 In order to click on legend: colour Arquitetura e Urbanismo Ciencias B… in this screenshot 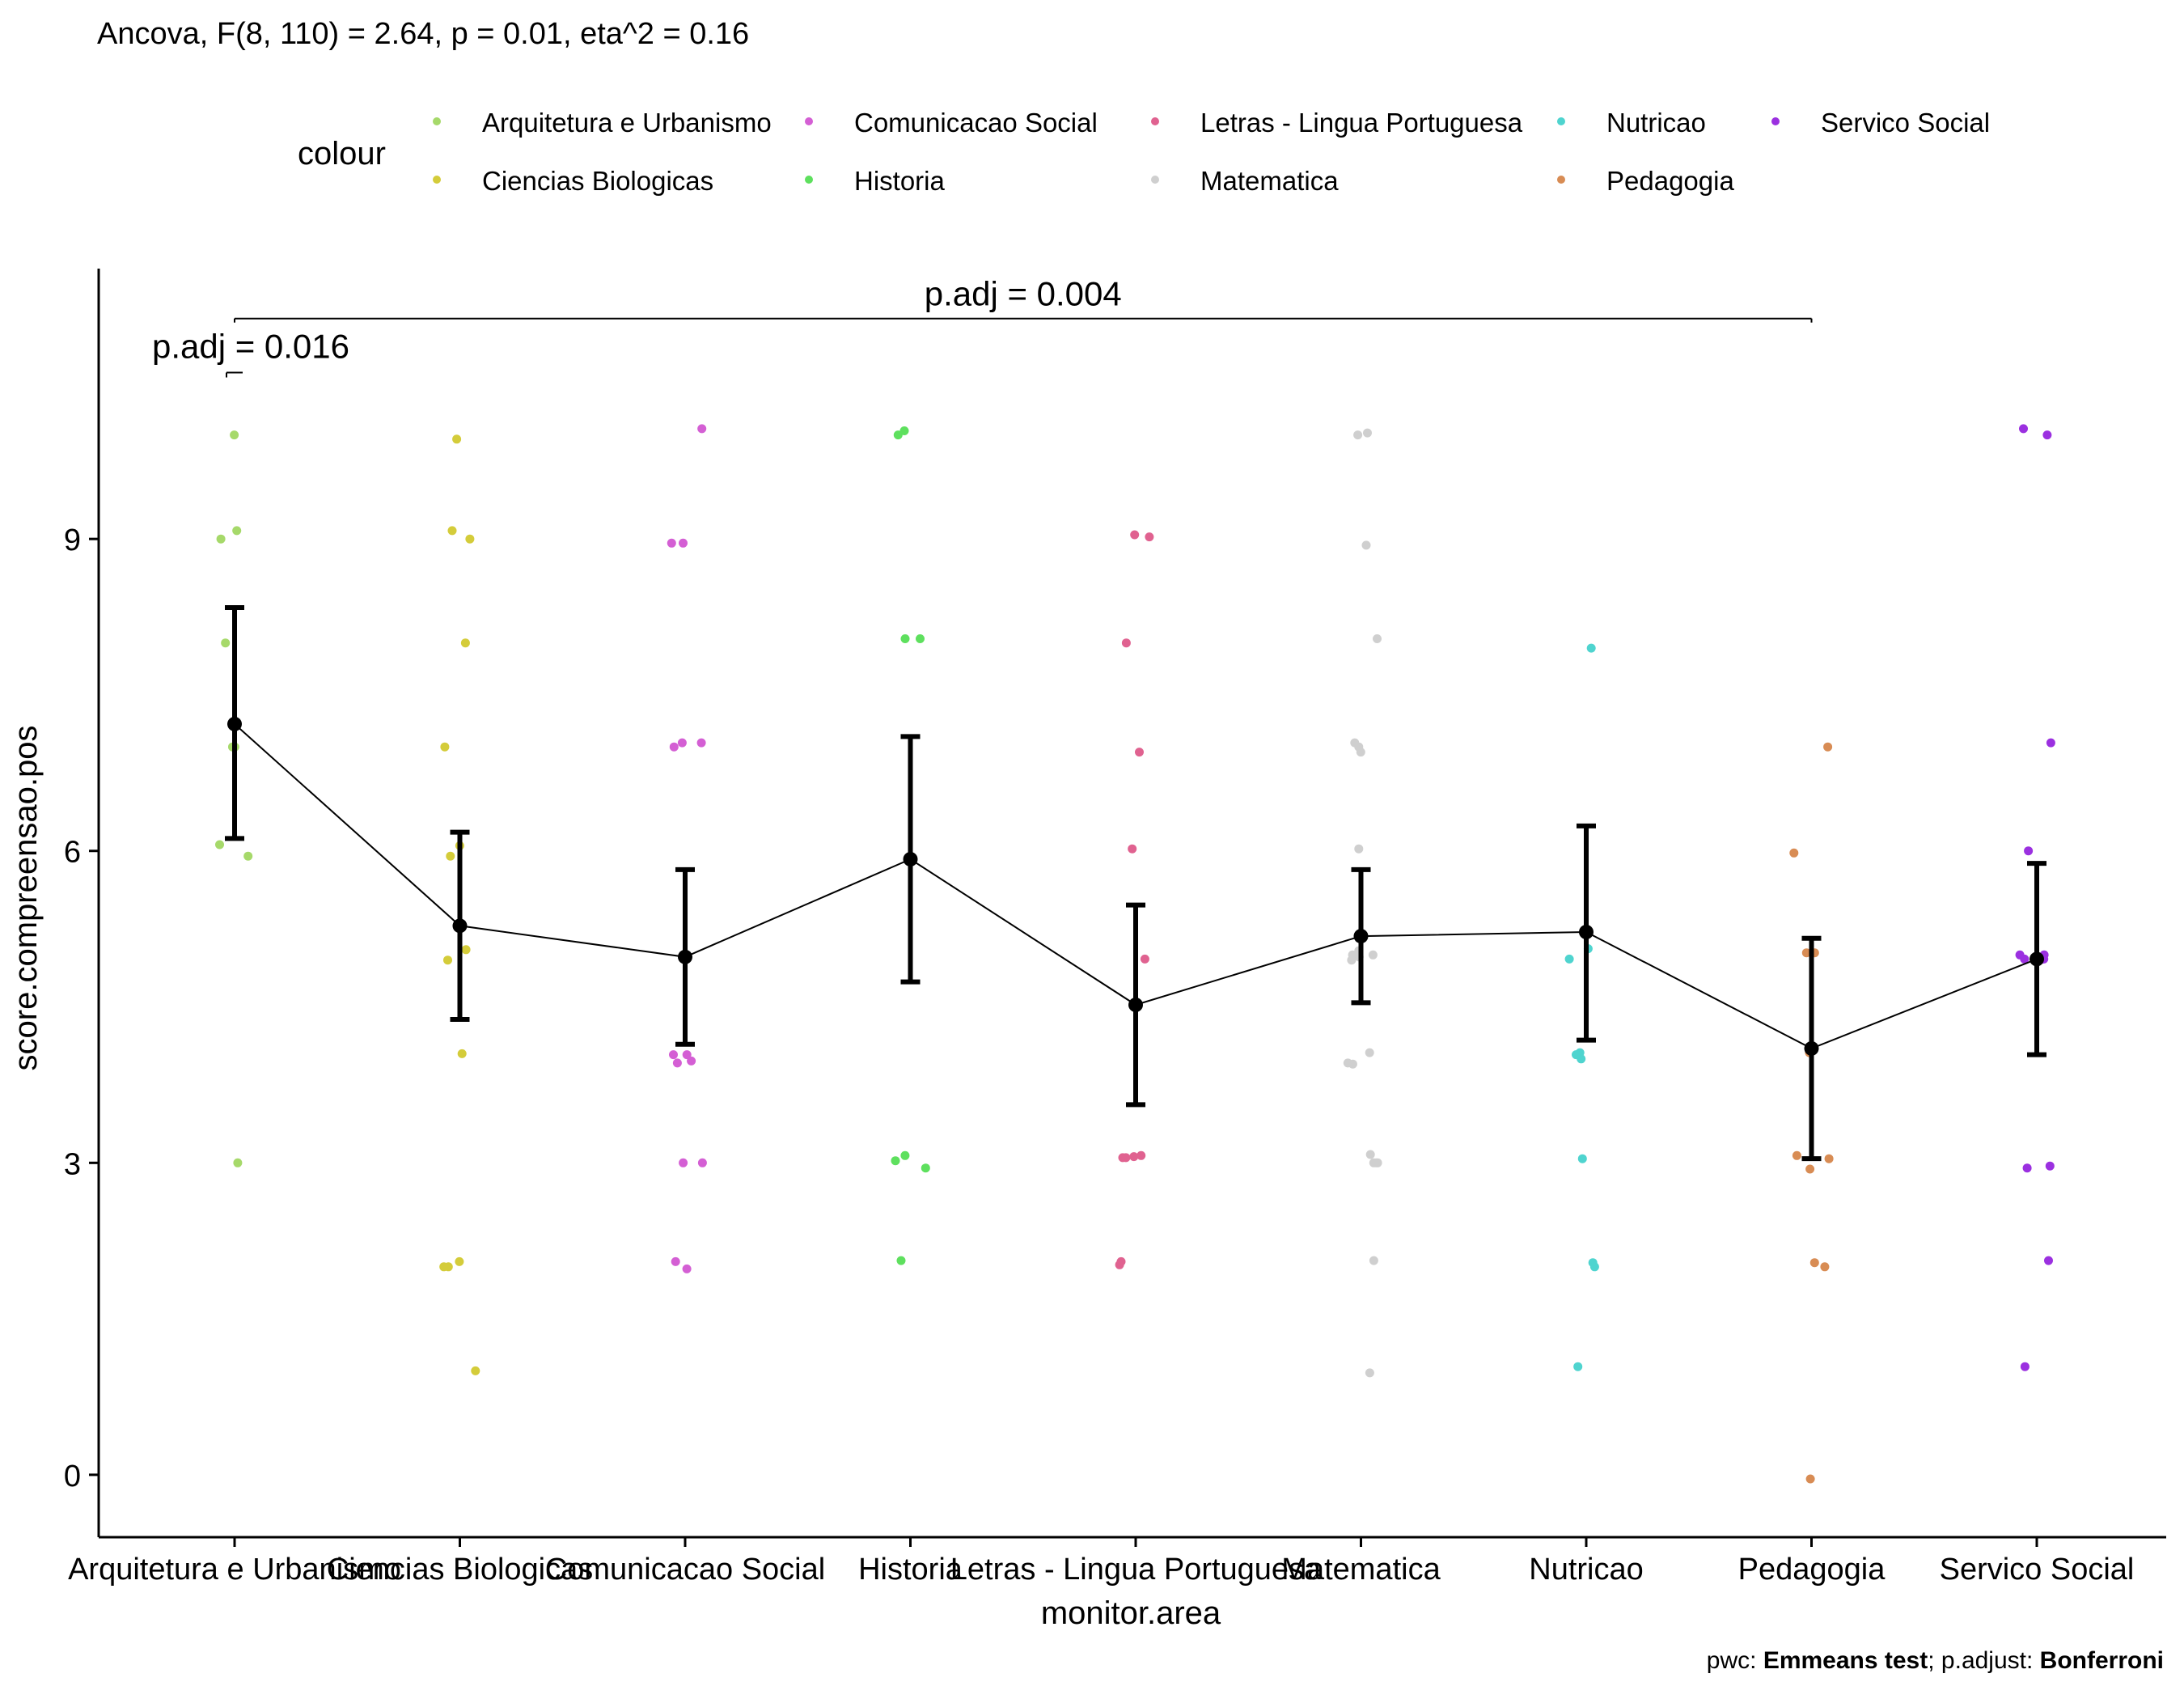, I will do `click(1144, 152)`.